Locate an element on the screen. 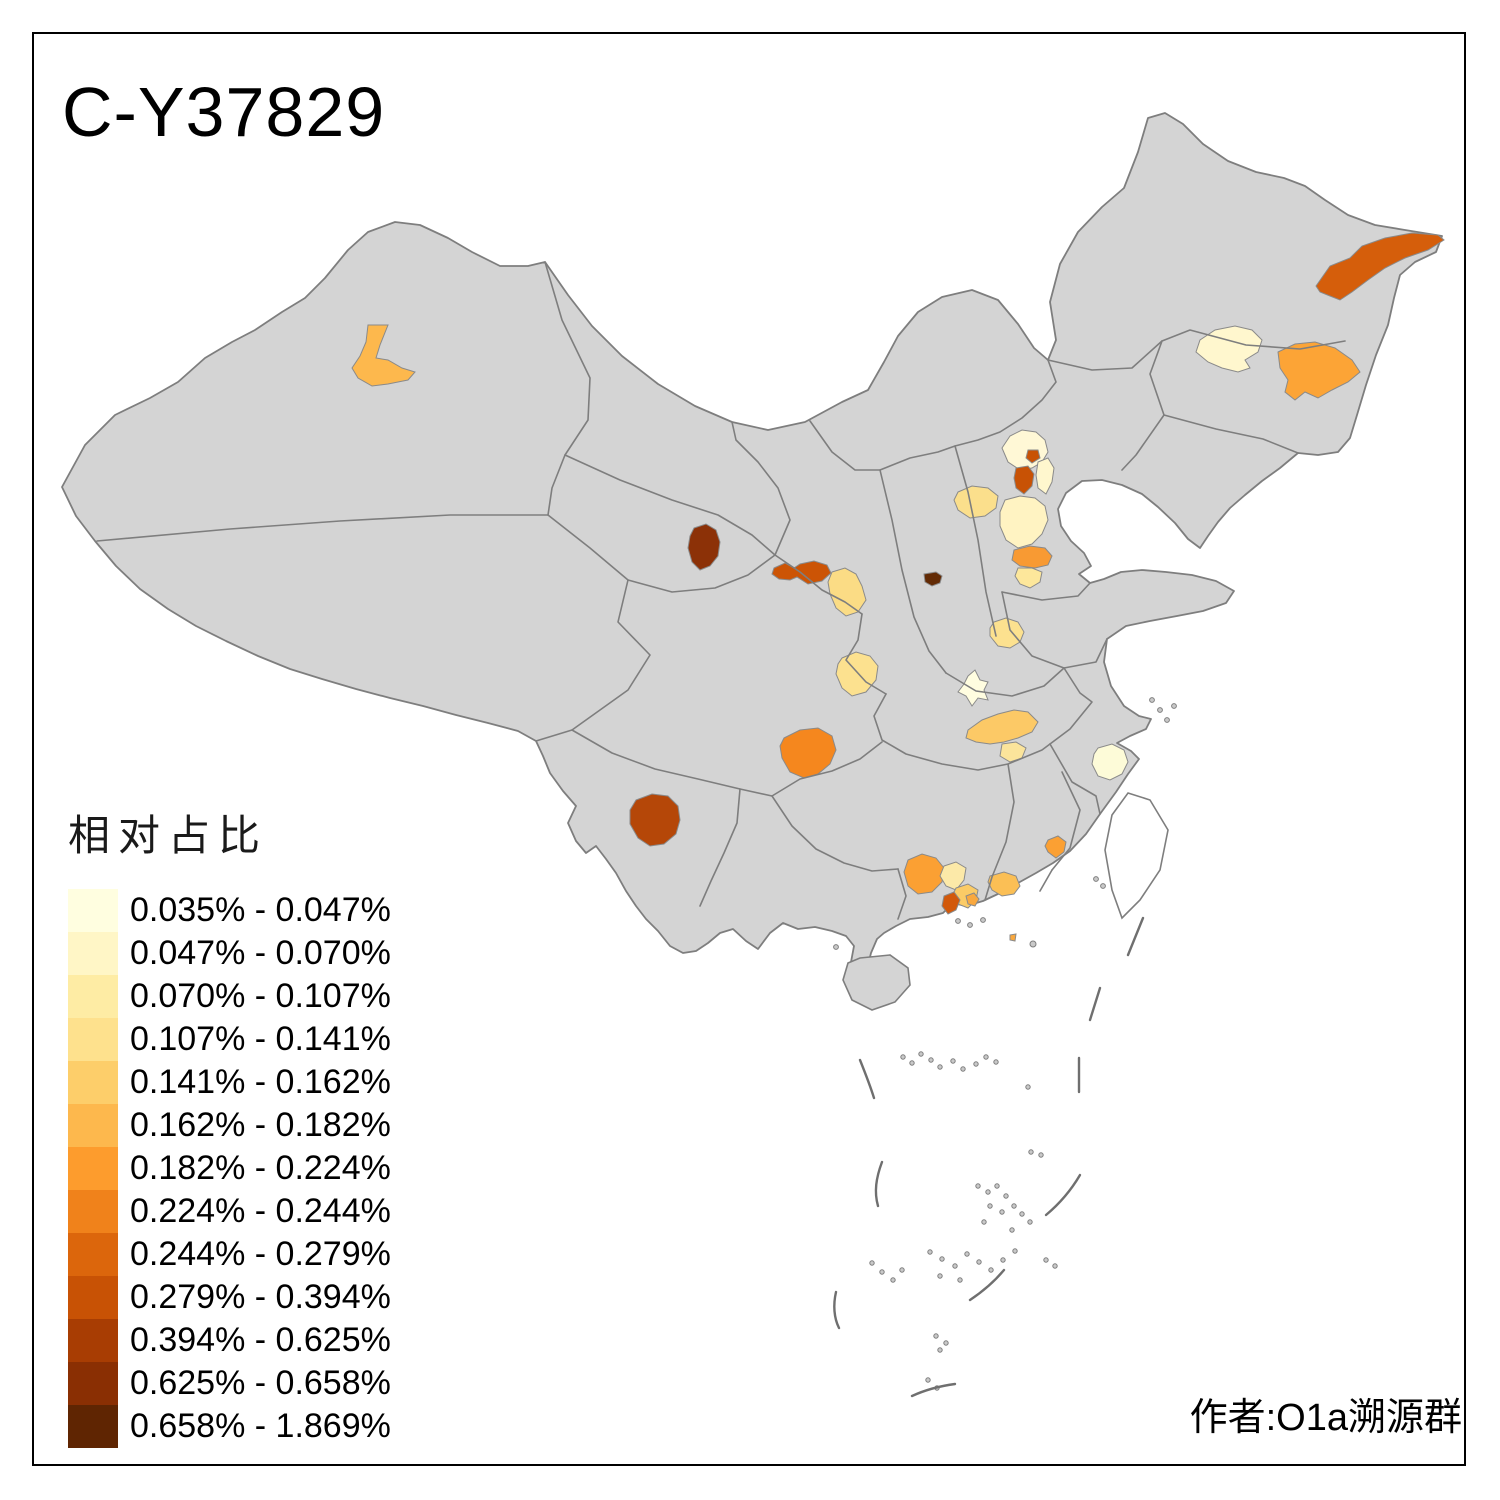 This screenshot has width=1500, height=1500. legend-row: 0.035% - 0.047% is located at coordinates (229, 910).